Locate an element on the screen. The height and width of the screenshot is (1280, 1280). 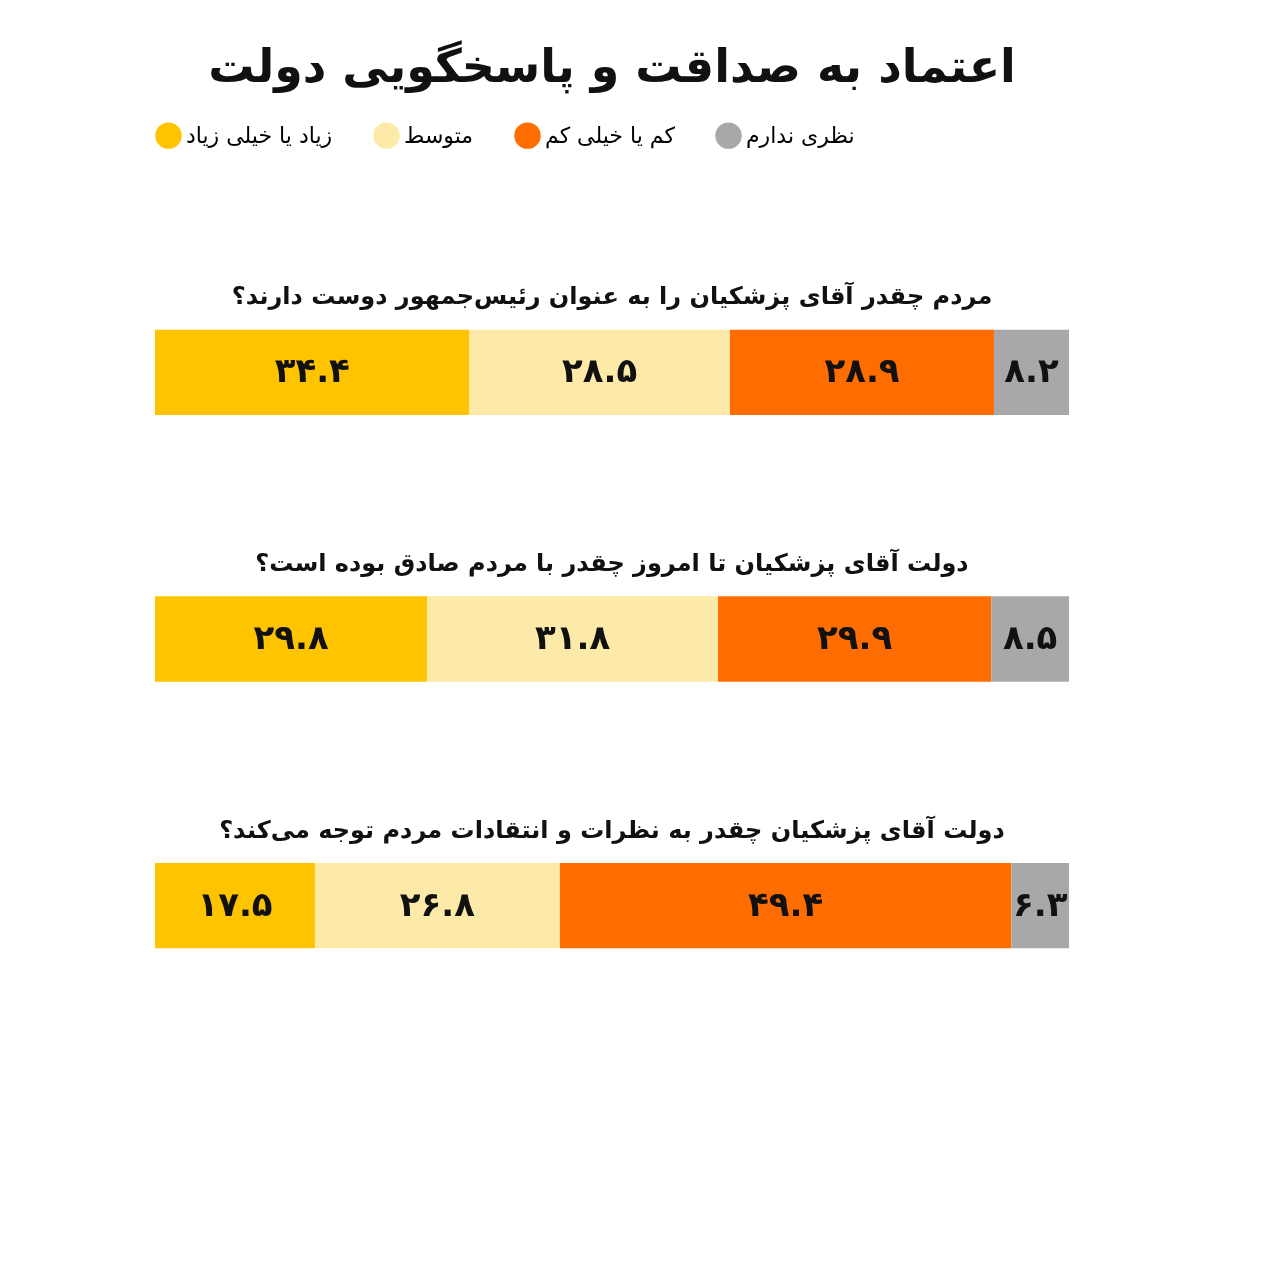
data-label: ۲۹.۸ is located at coordinates (291, 637).